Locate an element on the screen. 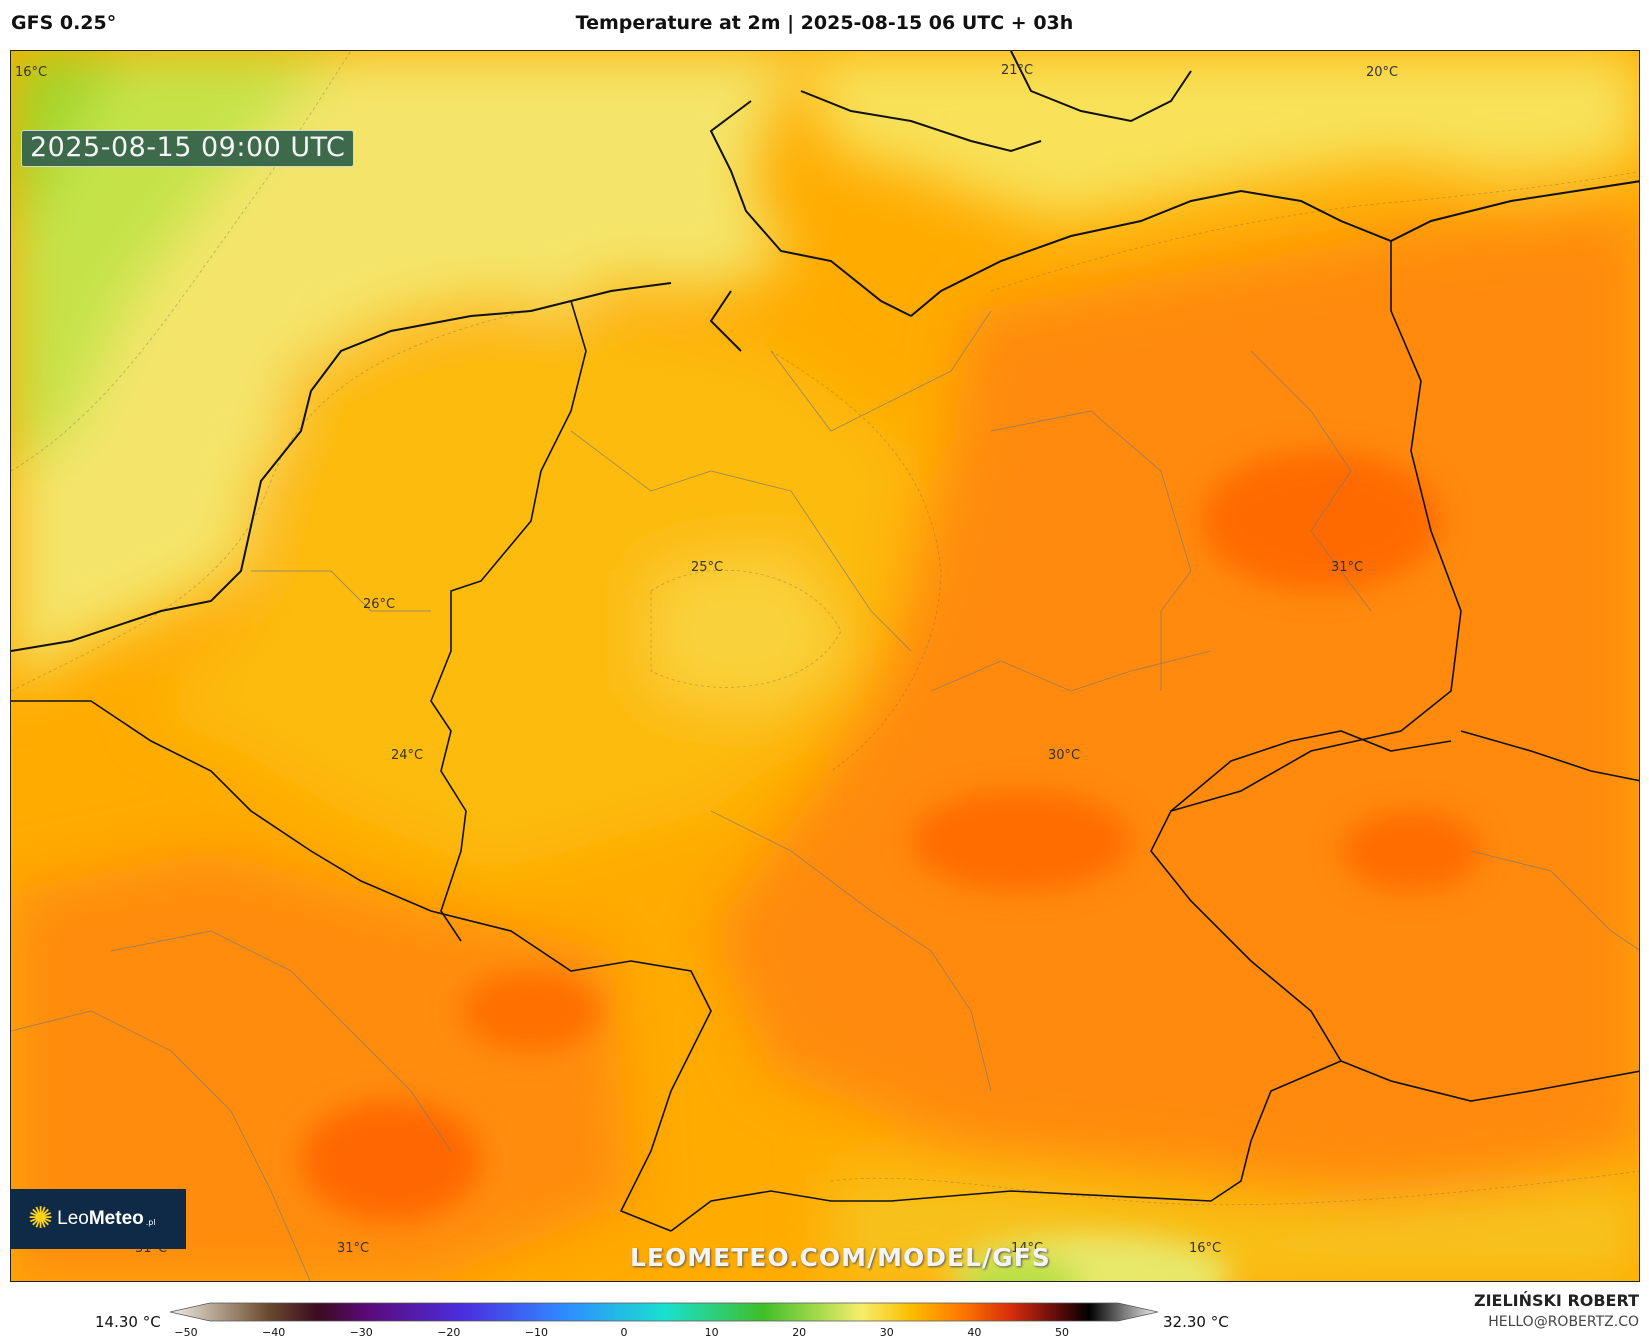 Image resolution: width=1649 pixels, height=1339 pixels. hotspot-central is located at coordinates (1021, 841).